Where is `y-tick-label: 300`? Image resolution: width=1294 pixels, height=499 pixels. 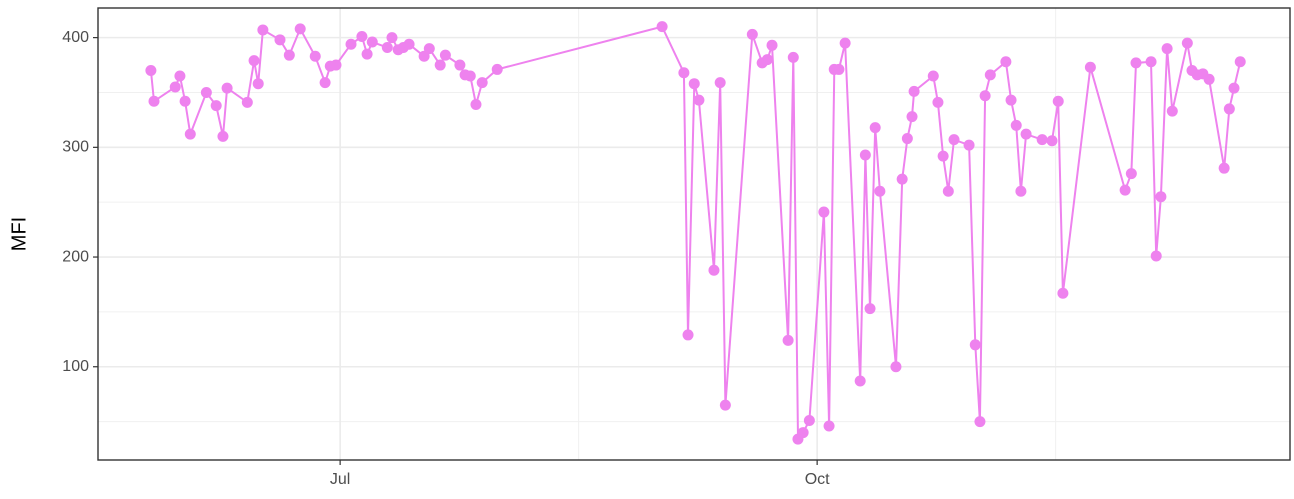 y-tick-label: 300 is located at coordinates (75, 147).